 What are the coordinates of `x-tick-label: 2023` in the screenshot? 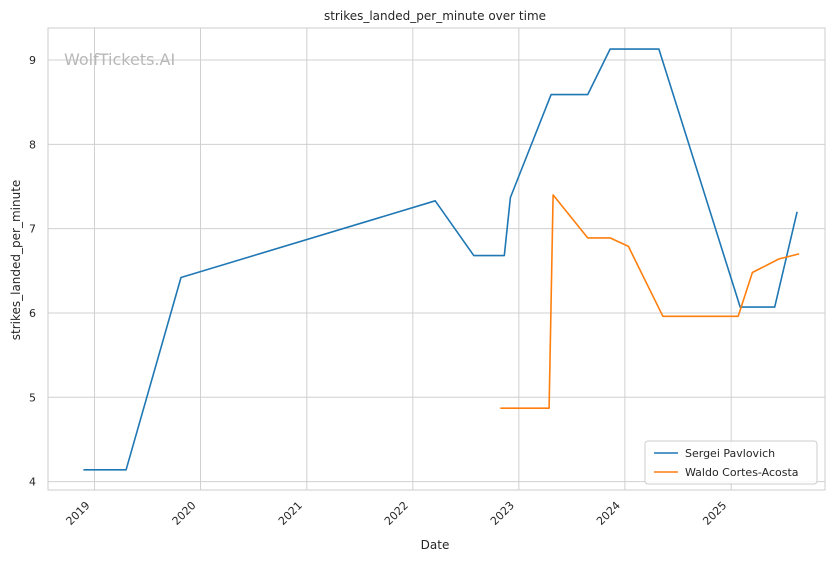 It's located at (502, 513).